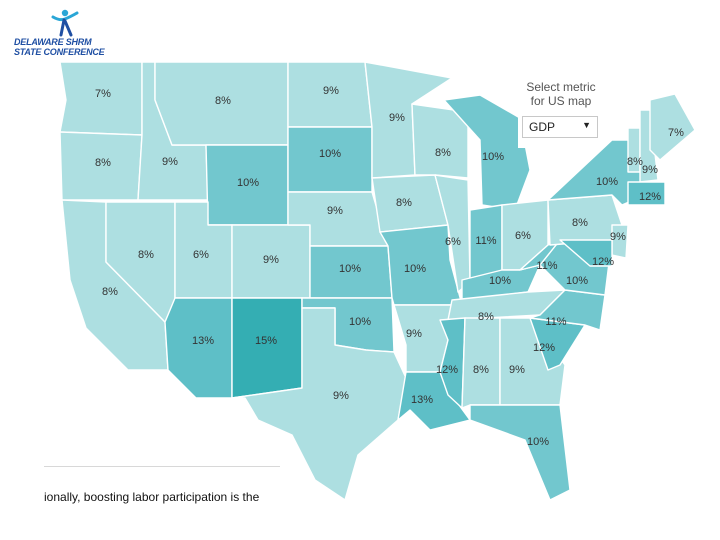  What do you see at coordinates (170, 162) in the screenshot?
I see `state-label-id: 9%` at bounding box center [170, 162].